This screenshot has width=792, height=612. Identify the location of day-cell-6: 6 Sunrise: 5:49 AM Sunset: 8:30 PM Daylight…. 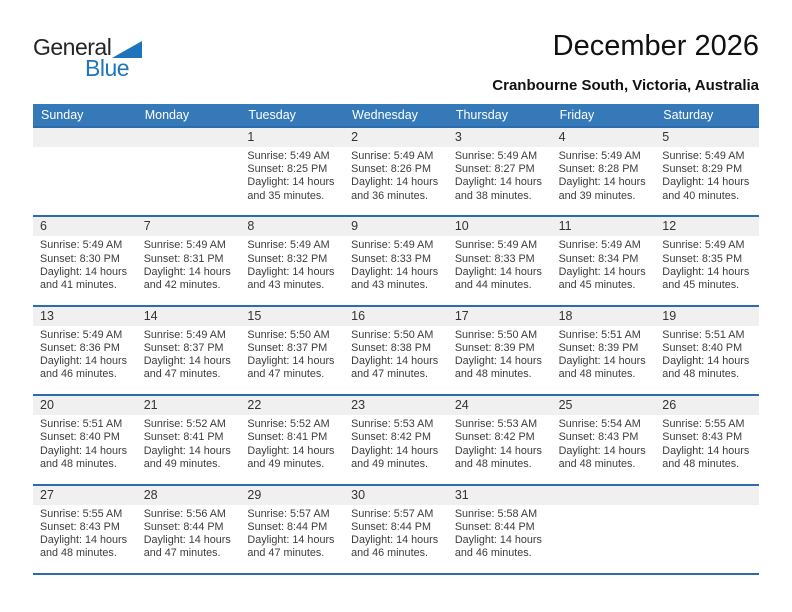
(85, 260).